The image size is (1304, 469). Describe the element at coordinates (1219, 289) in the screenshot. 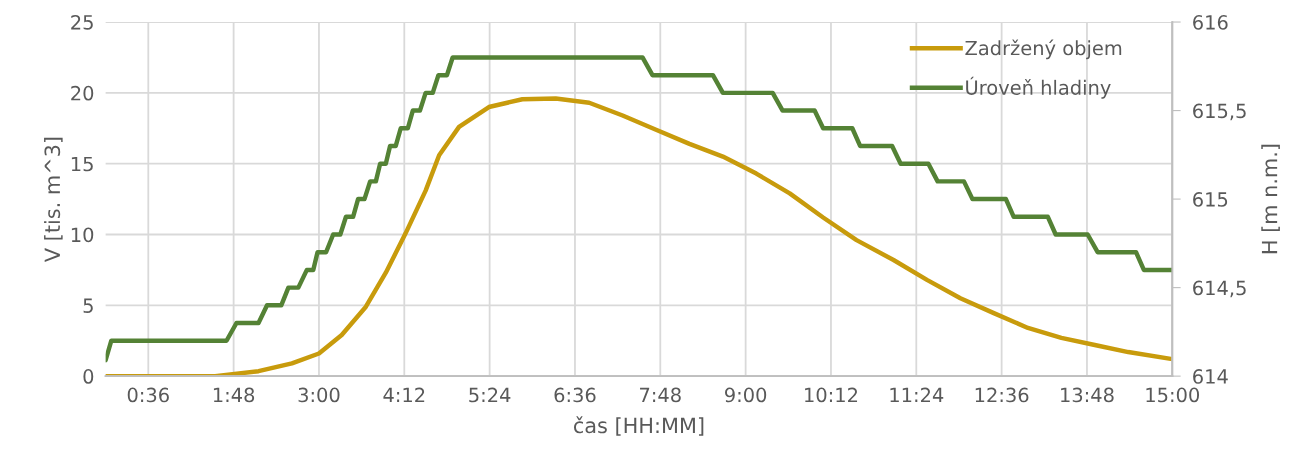

I see `y2-tick-label: 614,5` at that location.